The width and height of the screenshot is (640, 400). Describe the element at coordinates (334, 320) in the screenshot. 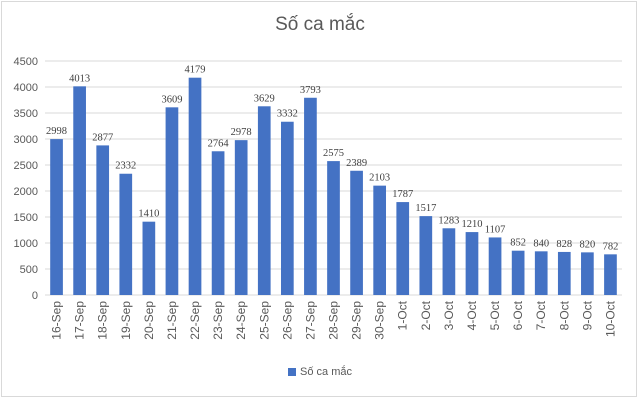

I see `x-tick-label: 28-Sep` at that location.